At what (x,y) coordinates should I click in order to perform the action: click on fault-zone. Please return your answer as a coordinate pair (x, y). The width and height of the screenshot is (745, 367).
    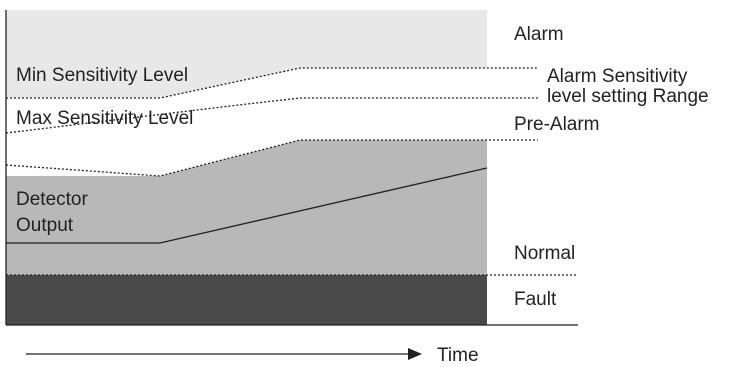
    Looking at the image, I should click on (246, 300).